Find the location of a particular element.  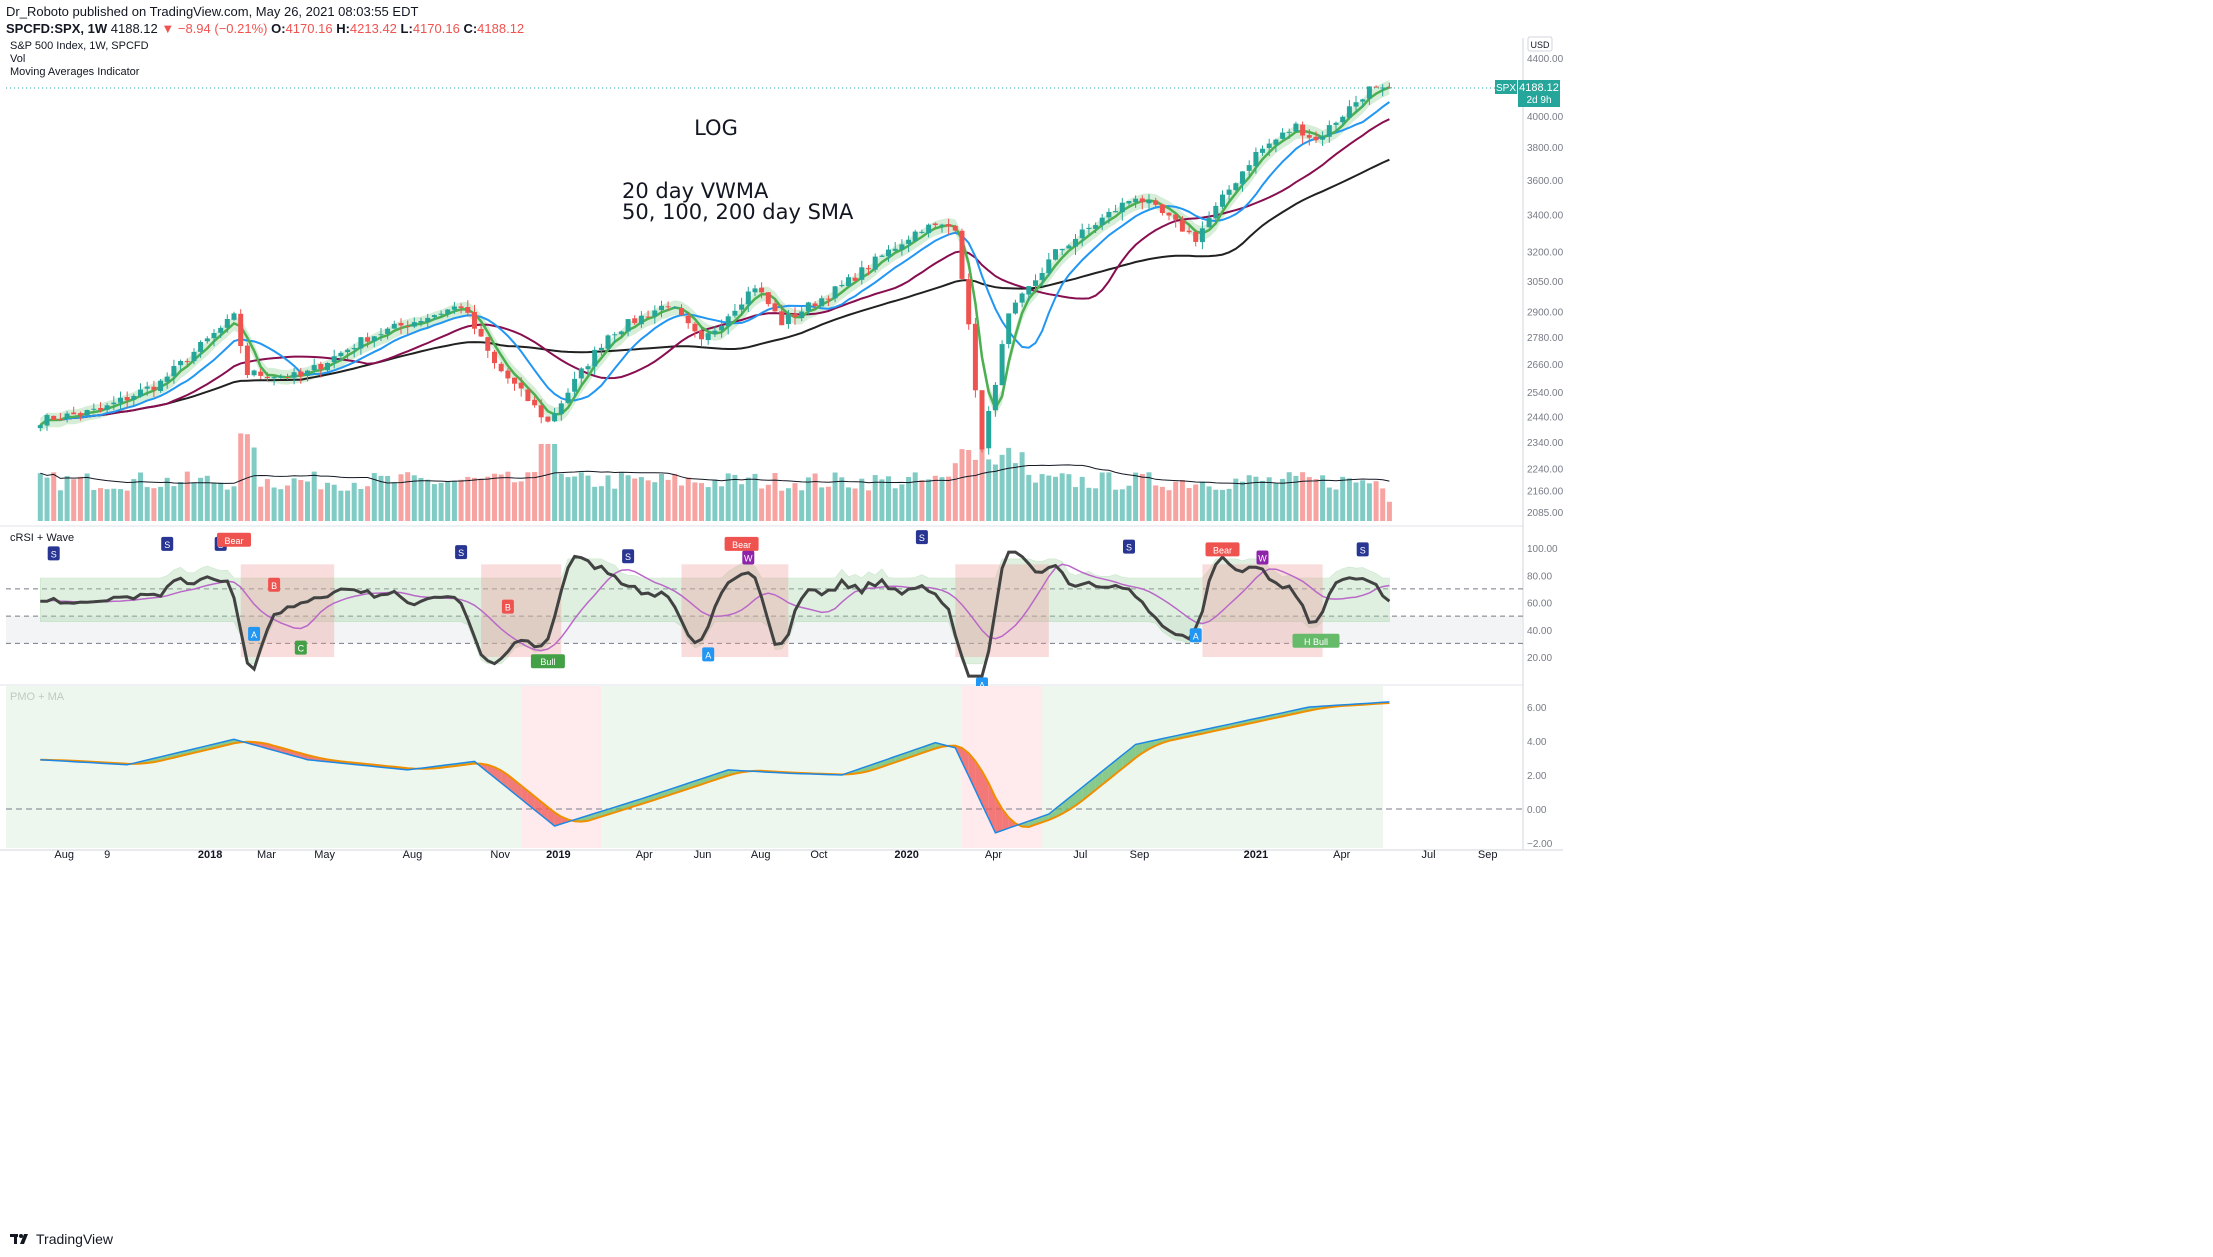

footer: TradingView is located at coordinates (61, 1239).